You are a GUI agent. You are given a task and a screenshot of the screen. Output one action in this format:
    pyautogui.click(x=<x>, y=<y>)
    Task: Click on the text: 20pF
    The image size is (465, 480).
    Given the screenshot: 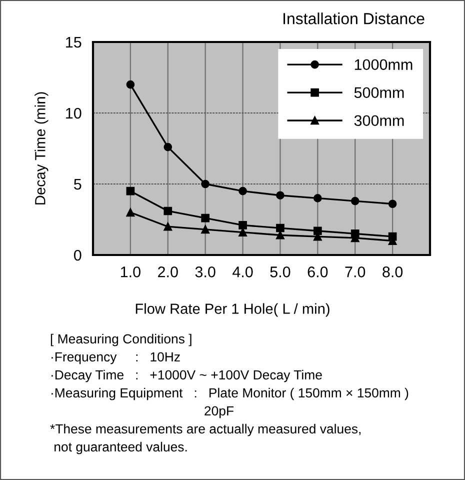 What is the action you would take?
    pyautogui.click(x=219, y=412)
    